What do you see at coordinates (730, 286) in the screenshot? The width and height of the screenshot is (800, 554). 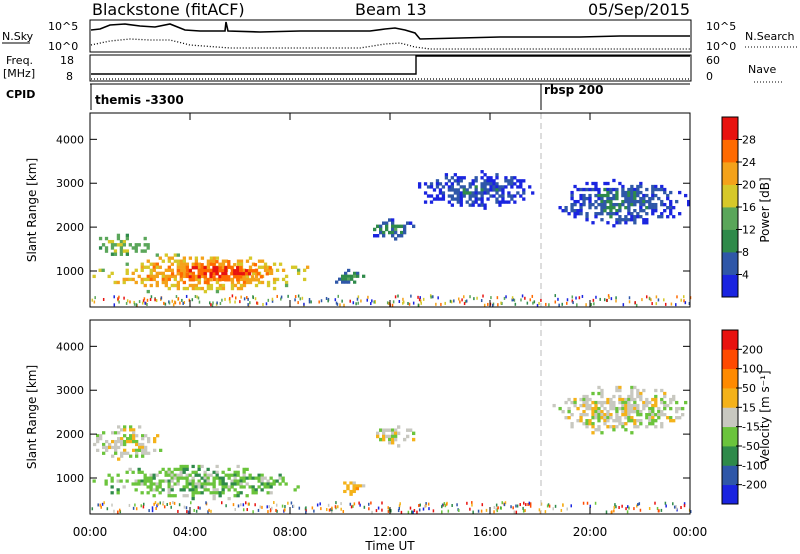 I see `colorbar-segment` at bounding box center [730, 286].